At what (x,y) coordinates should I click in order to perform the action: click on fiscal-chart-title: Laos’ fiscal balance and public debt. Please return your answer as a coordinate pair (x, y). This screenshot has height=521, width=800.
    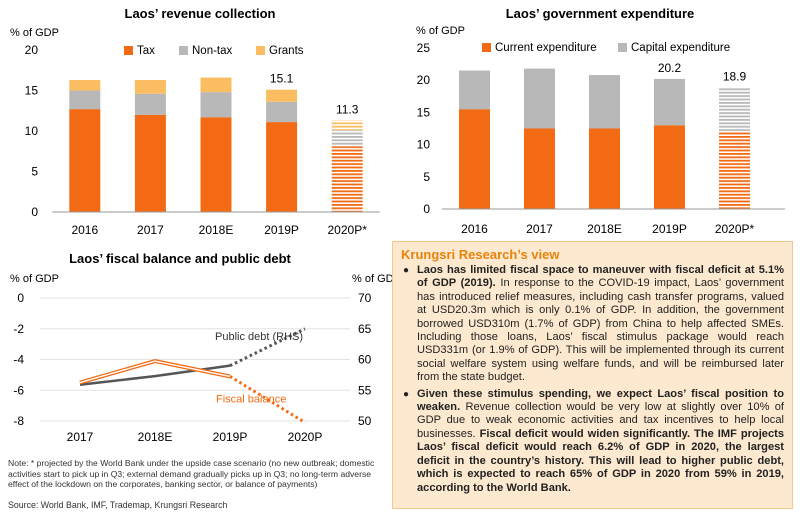
    Looking at the image, I should click on (180, 258).